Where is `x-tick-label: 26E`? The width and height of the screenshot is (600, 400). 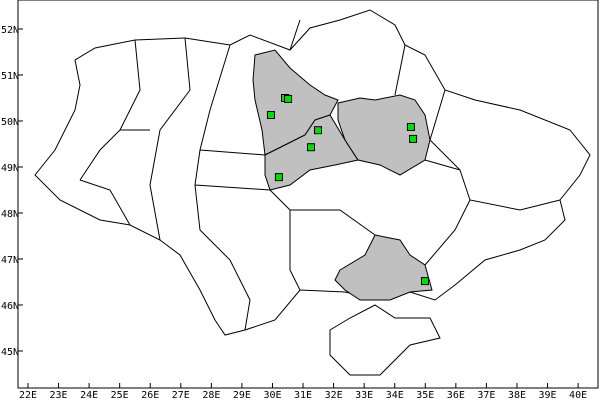
x-tick-label: 26E is located at coordinates (150, 395).